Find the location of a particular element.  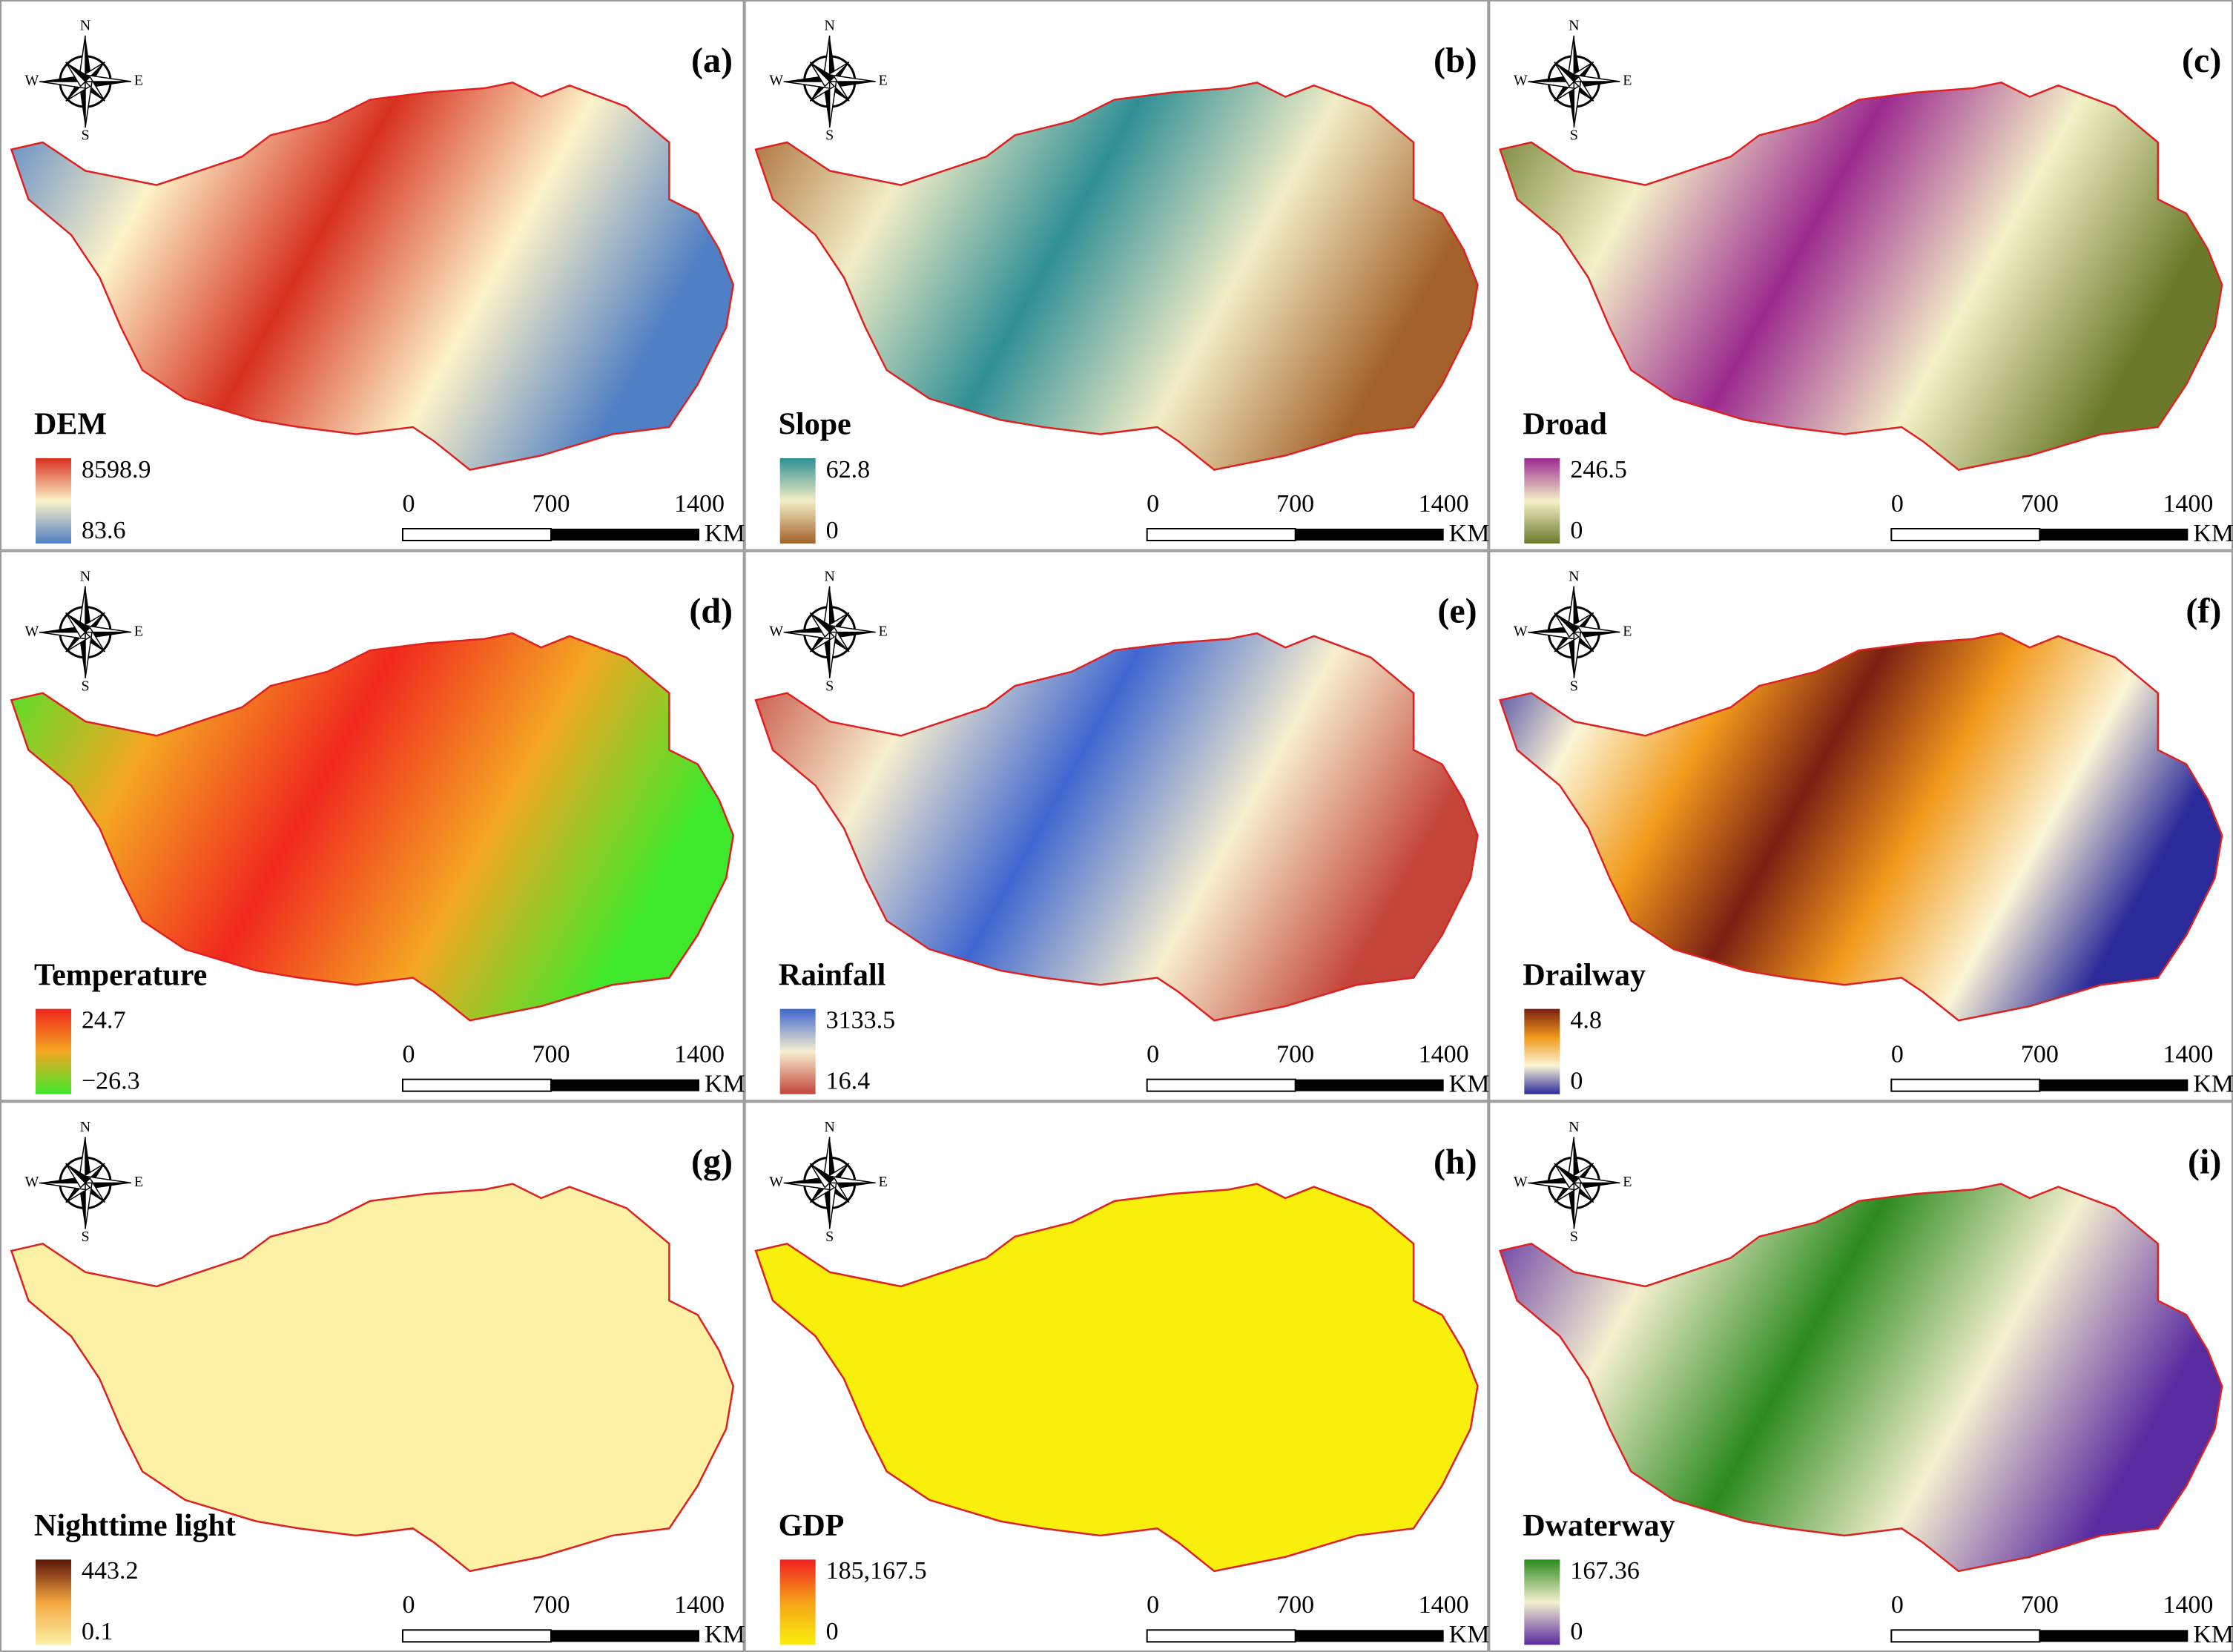

panel-title: Slope is located at coordinates (815, 425).